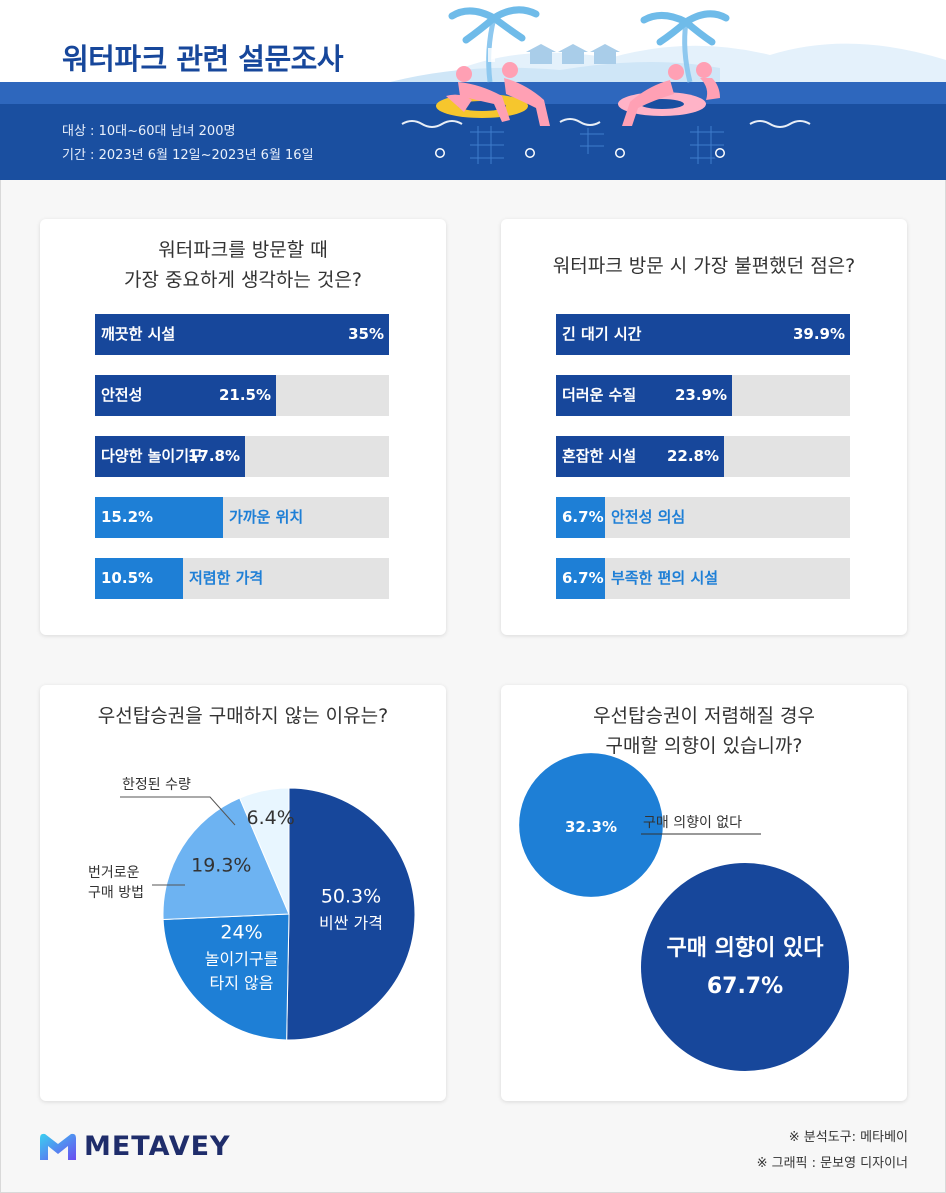 Image resolution: width=946 pixels, height=1193 pixels. Describe the element at coordinates (127, 517) in the screenshot. I see `bar-value-label: 15.2%` at that location.